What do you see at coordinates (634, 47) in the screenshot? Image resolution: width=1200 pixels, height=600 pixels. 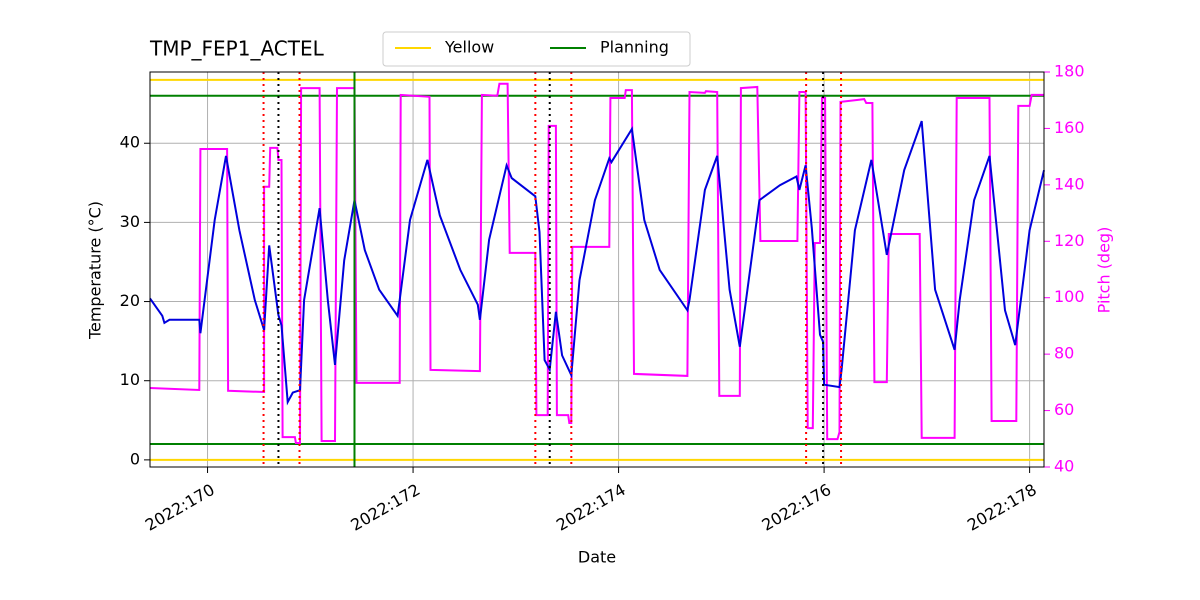 I see `legend-label: Planning` at bounding box center [634, 47].